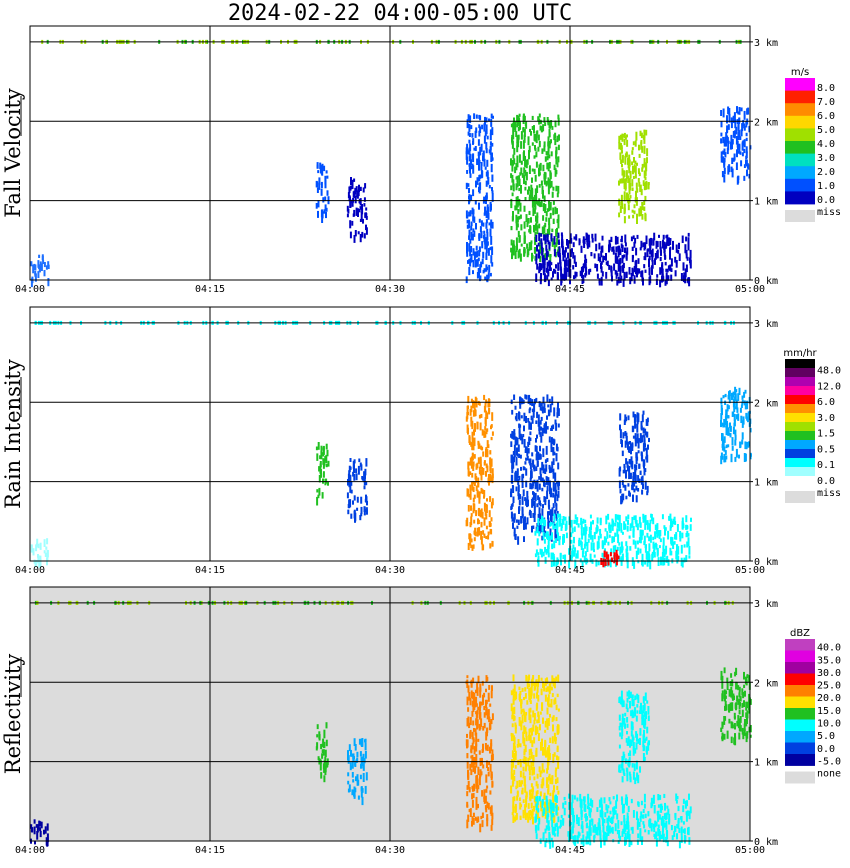 This screenshot has height=868, width=850. Describe the element at coordinates (766, 202) in the screenshot. I see `y-tick-label: 1 km` at that location.